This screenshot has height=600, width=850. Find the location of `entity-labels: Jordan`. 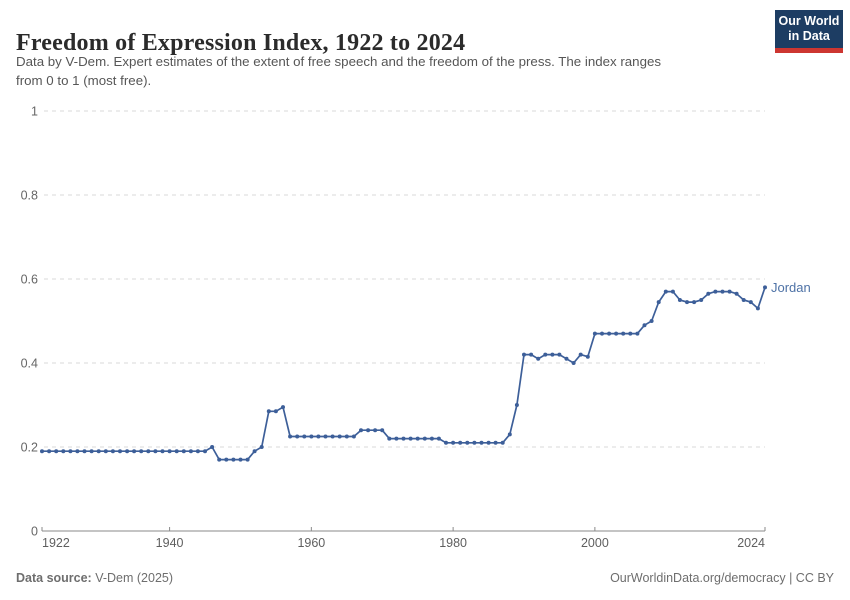

entity-labels: Jordan is located at coordinates (791, 287).